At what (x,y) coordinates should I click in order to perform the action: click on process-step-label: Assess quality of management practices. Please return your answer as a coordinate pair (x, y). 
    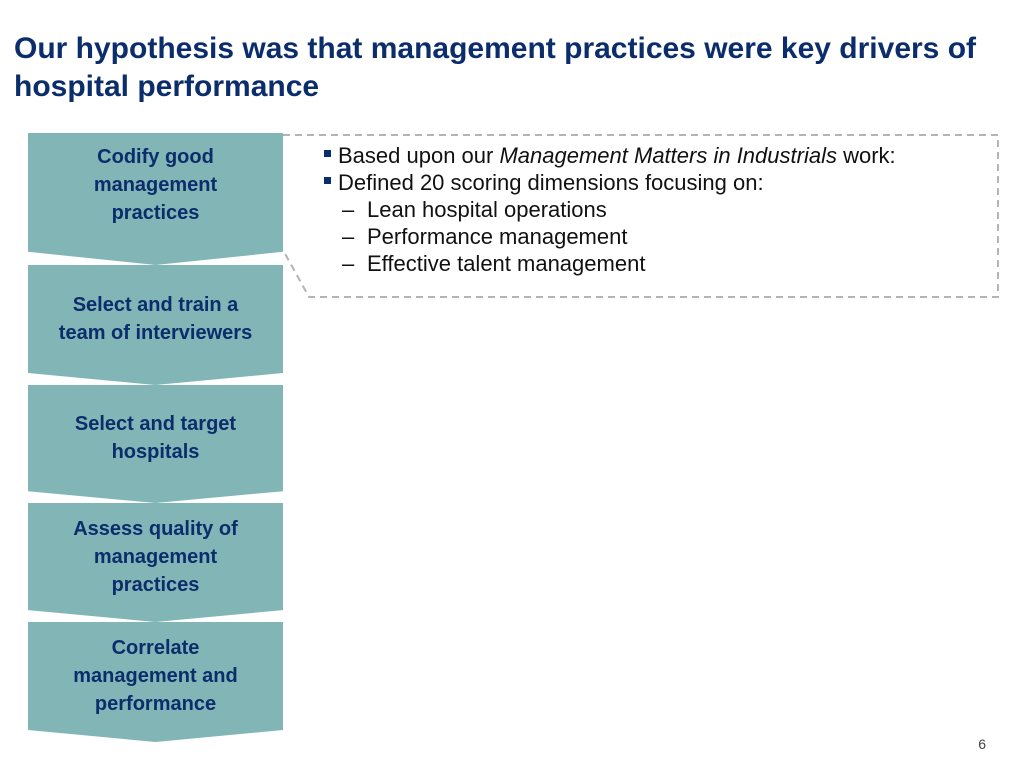
    Looking at the image, I should click on (155, 556).